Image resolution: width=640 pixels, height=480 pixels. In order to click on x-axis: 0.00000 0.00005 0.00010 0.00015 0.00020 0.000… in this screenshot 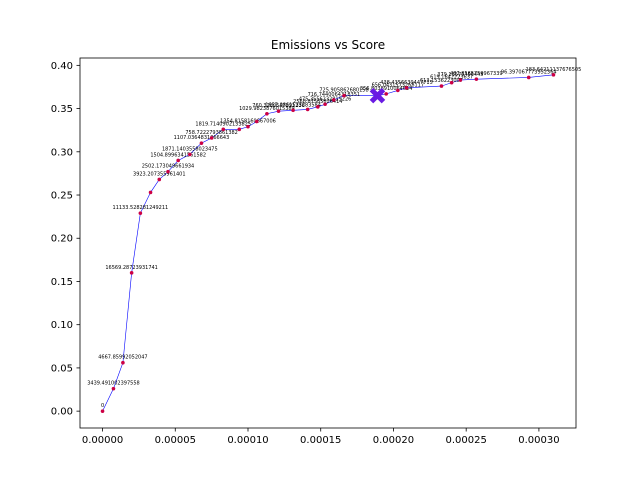, I will do `click(321, 437)`.